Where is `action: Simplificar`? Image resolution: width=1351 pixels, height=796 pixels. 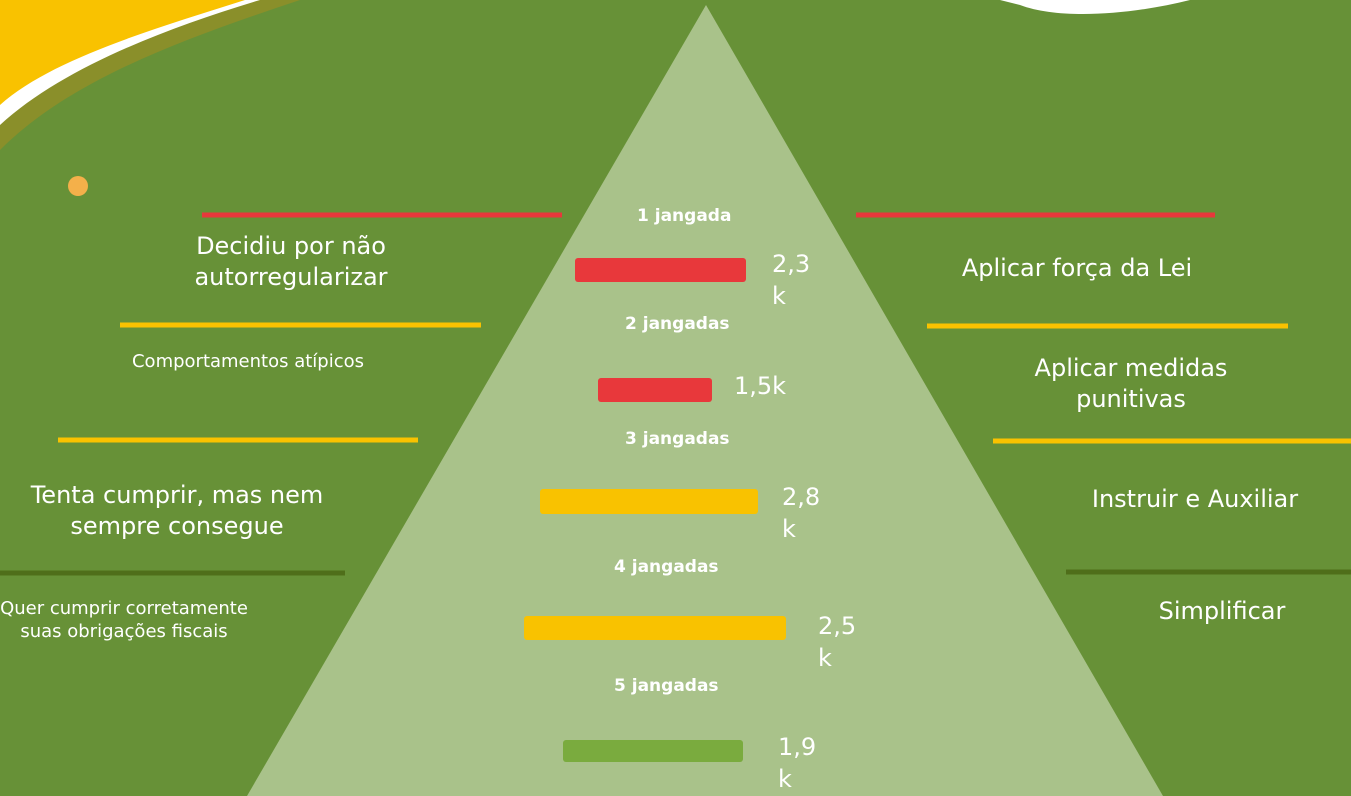
action: Simplificar is located at coordinates (1222, 611).